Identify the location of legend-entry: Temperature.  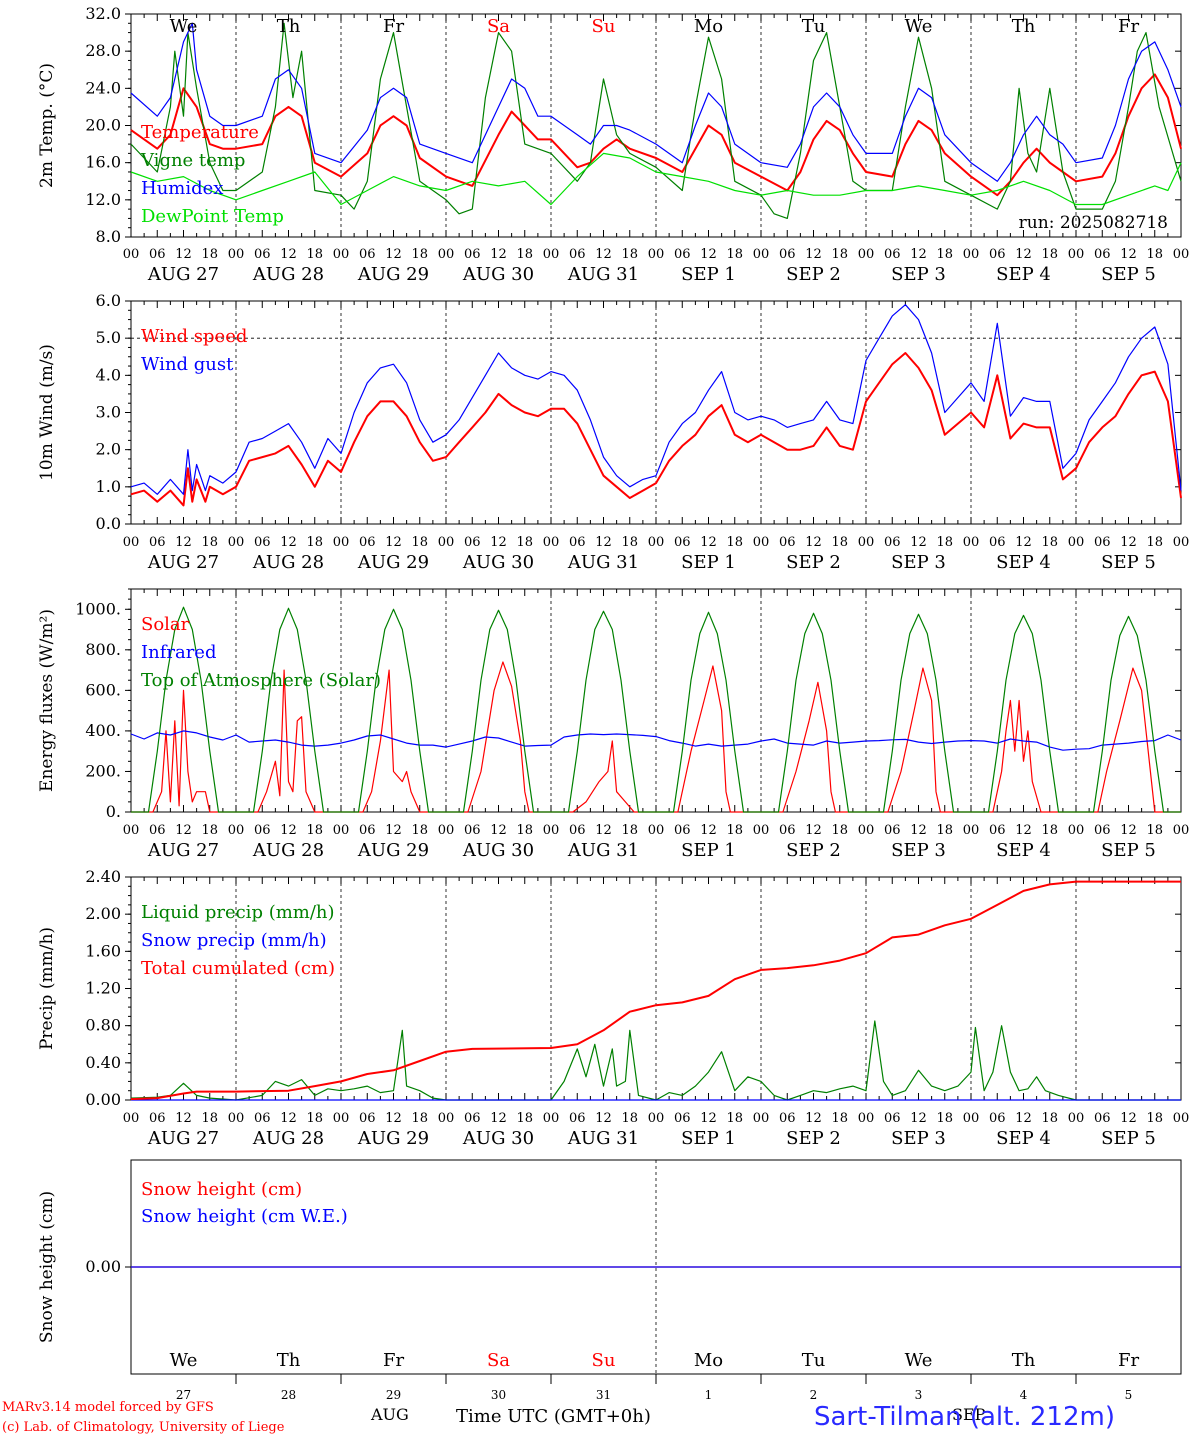
(200, 132).